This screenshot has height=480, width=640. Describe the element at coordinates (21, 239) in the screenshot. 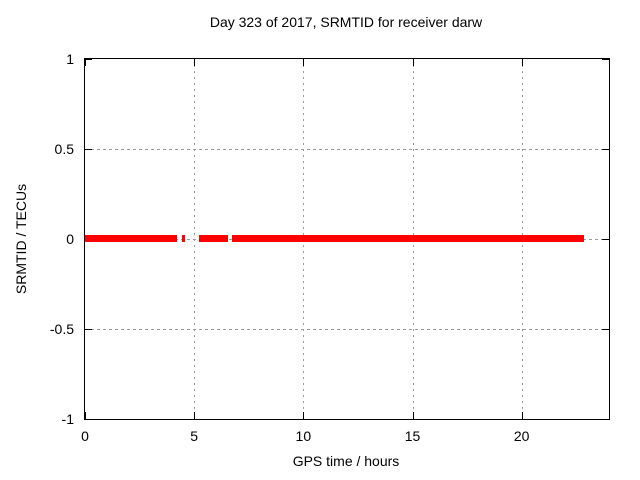

I see `y-axis-label: SRMTID / TECUs` at that location.